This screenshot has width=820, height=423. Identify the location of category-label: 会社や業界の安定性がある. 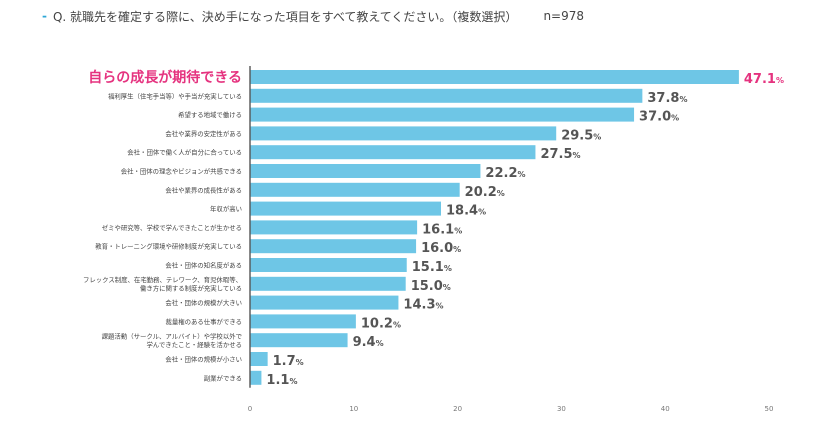
(203, 133).